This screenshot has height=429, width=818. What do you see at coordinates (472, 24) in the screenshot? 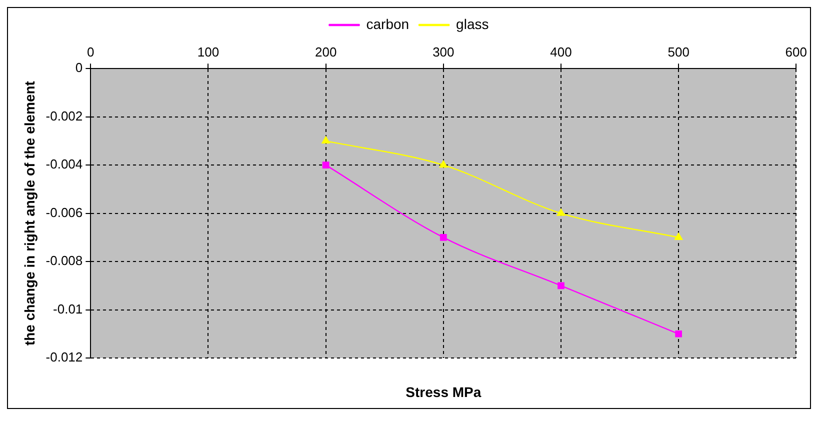
I see `legend-label: glass` at bounding box center [472, 24].